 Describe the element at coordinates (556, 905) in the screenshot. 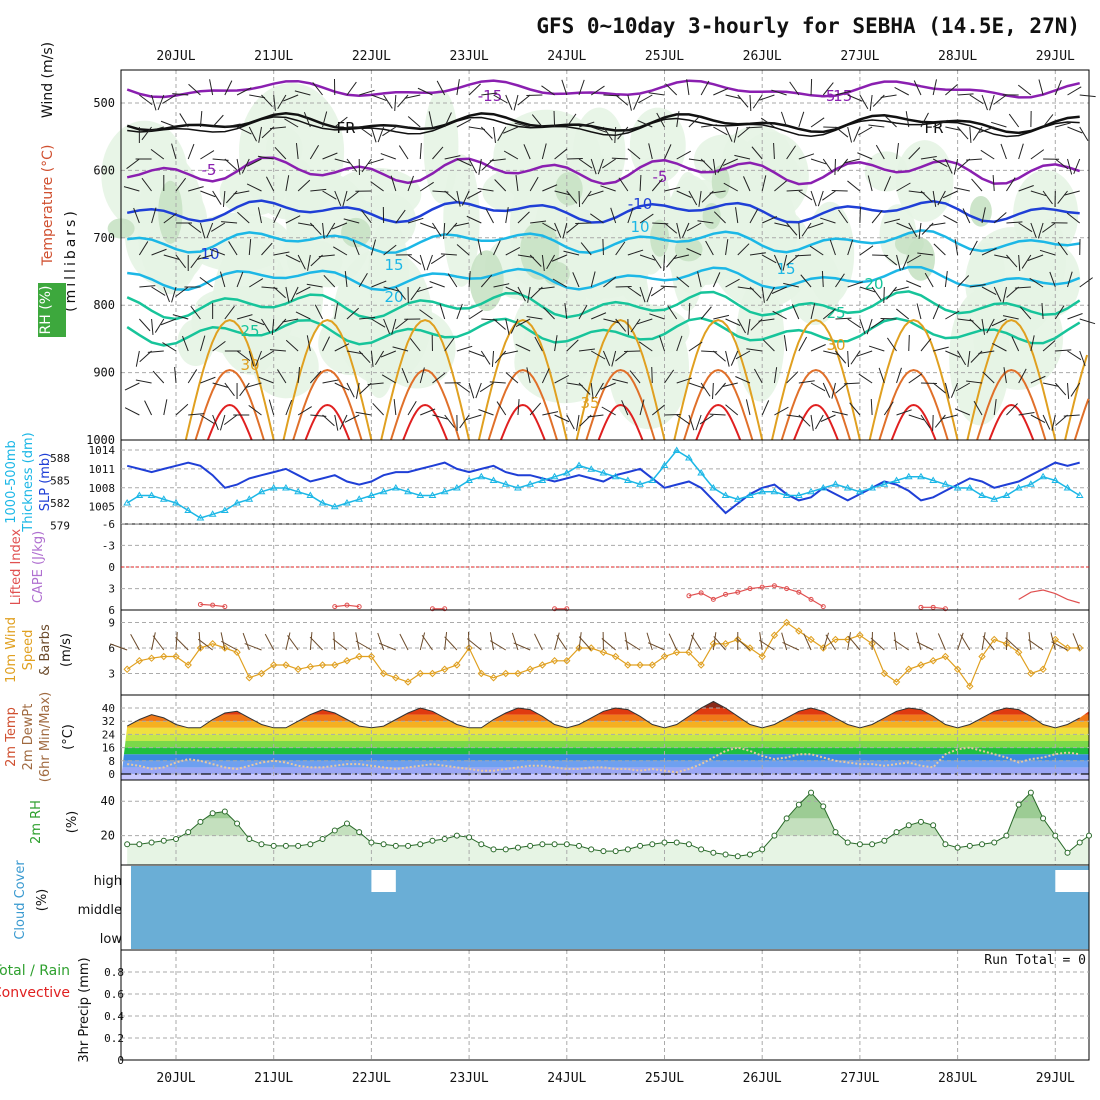

I see `cloud-cover-panel: high middle low Cloud Cover (%)` at that location.